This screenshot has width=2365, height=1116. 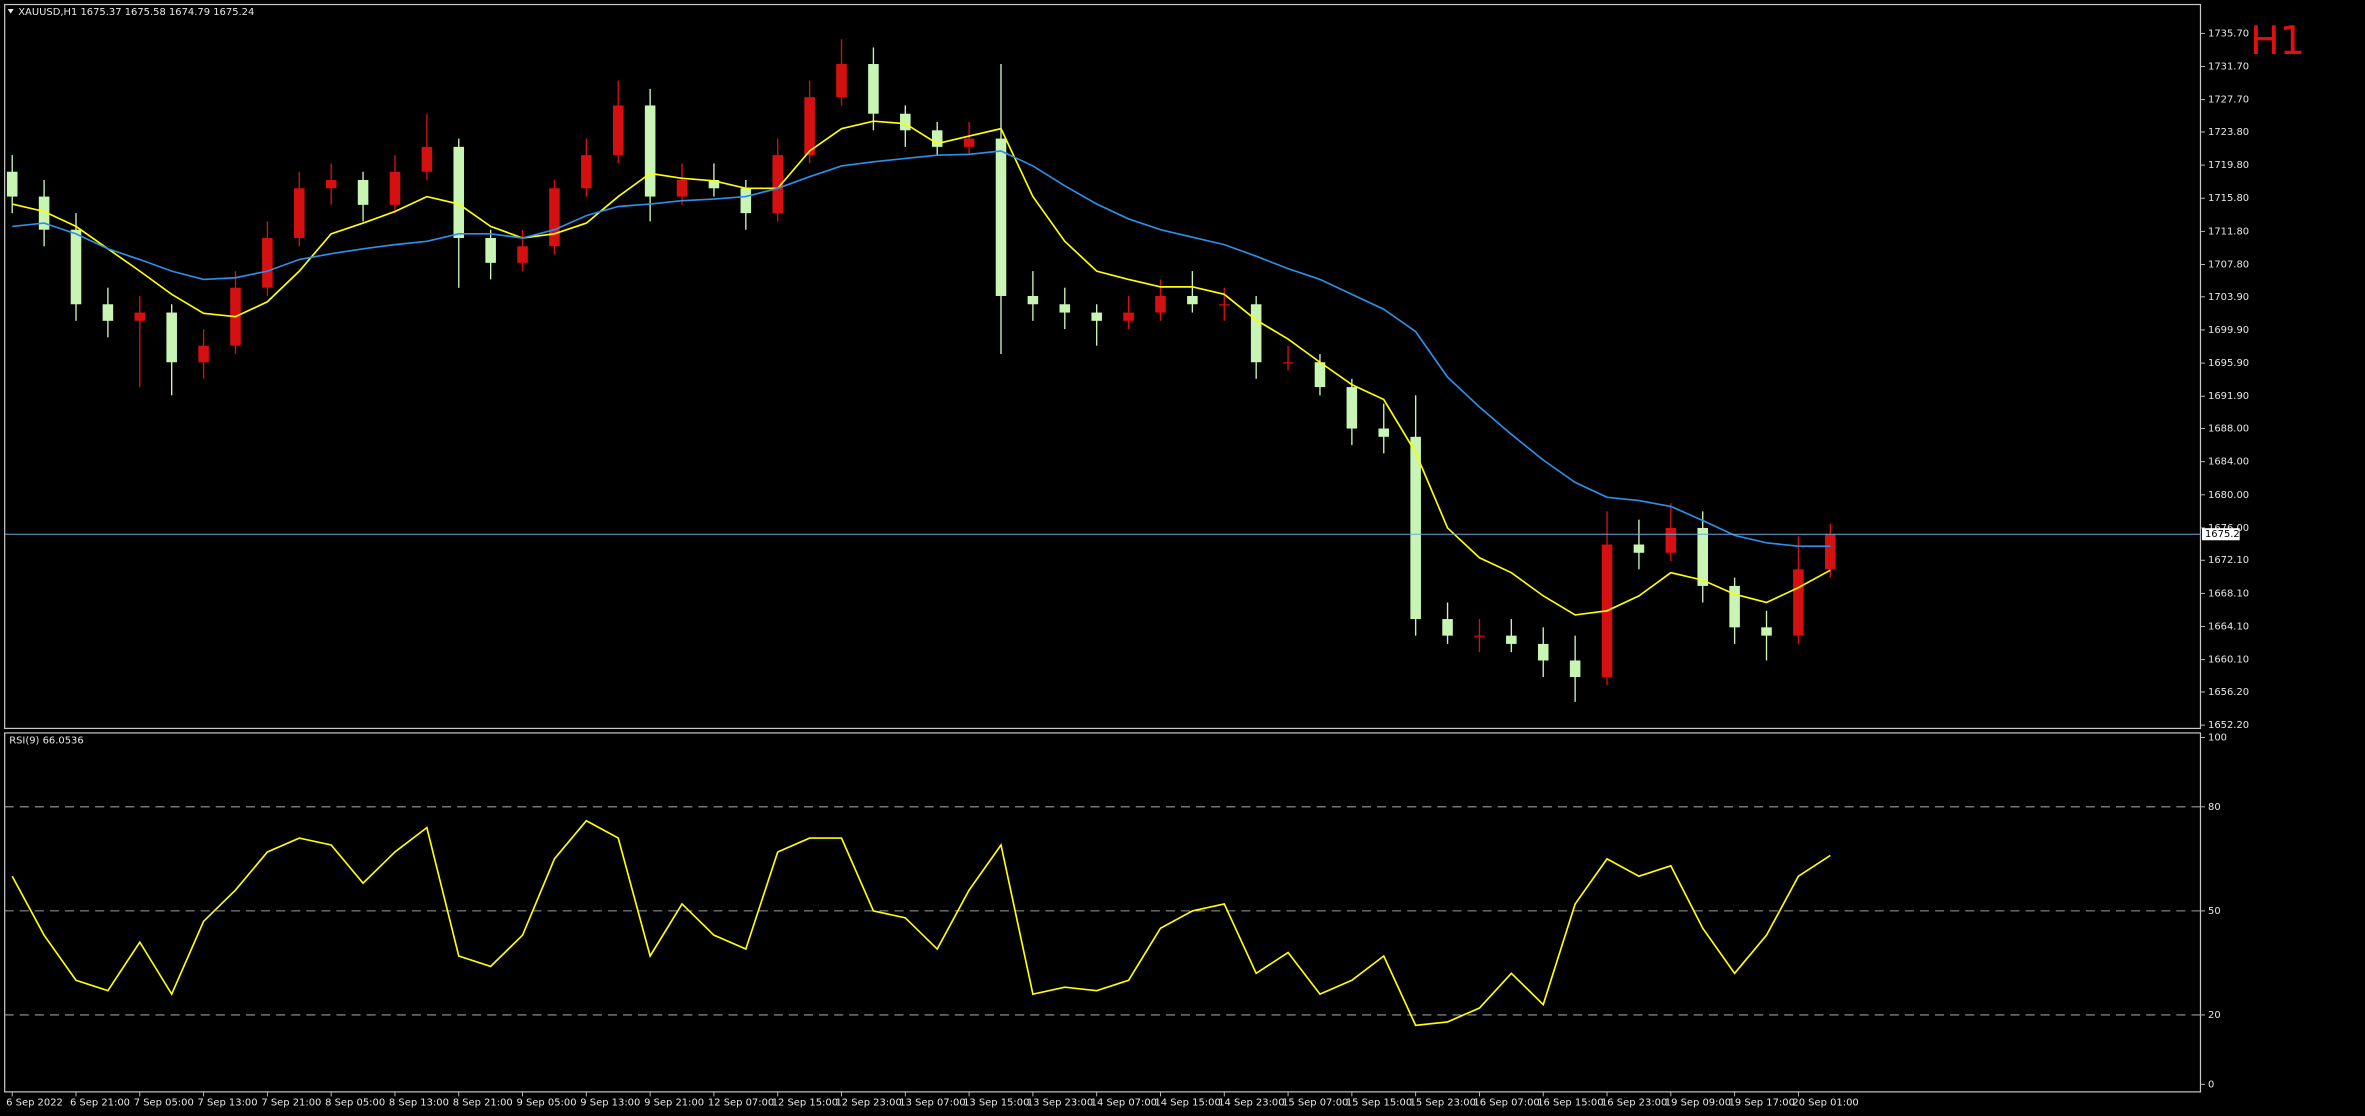 What do you see at coordinates (164, 1102) in the screenshot?
I see `x-tick-label: 7 Sep 05:00` at bounding box center [164, 1102].